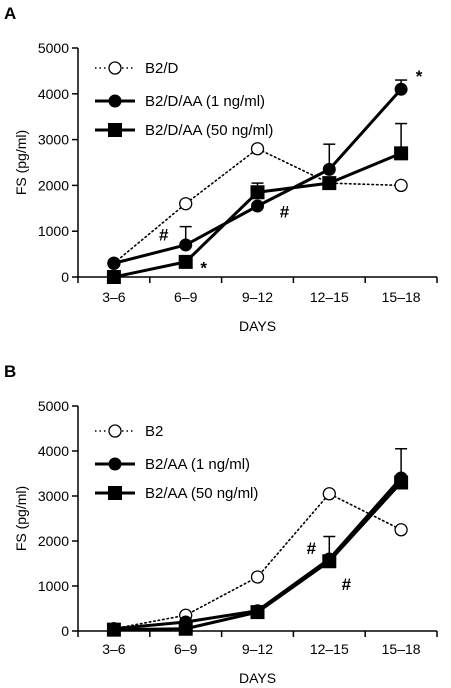  What do you see at coordinates (205, 101) in the screenshot?
I see `legend-label: B2/D/AA (1 ng/ml)` at bounding box center [205, 101].